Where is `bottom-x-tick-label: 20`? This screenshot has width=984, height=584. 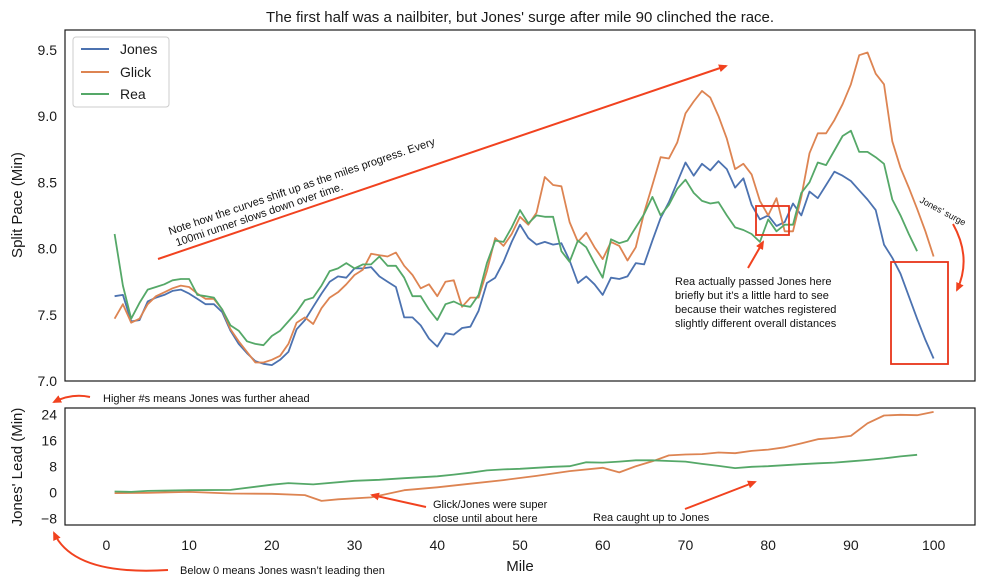 bottom-x-tick-label: 20 is located at coordinates (272, 545).